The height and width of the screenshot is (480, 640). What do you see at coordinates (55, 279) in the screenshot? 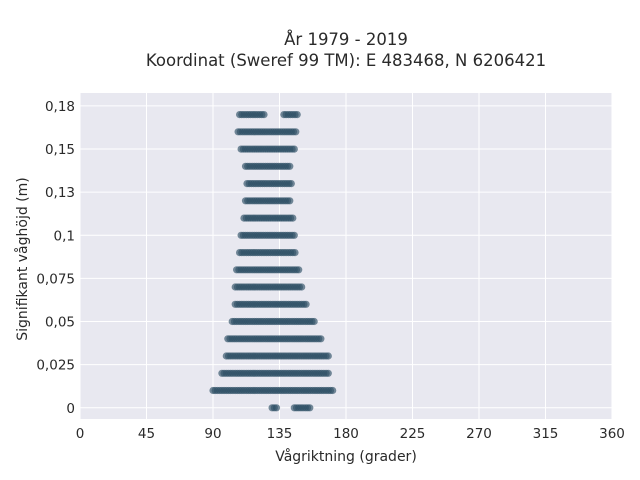
I see `y-tick-label: 0,075` at bounding box center [55, 279].